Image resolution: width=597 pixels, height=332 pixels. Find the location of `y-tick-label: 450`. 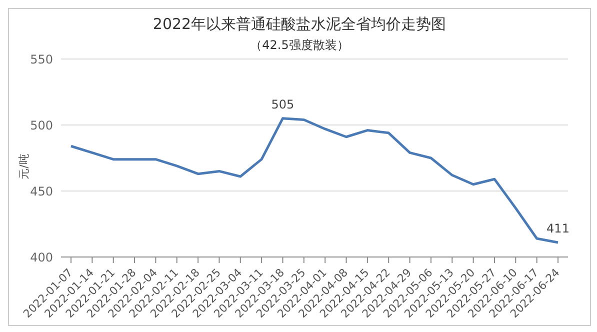

y-tick-label: 450 is located at coordinates (41, 191).